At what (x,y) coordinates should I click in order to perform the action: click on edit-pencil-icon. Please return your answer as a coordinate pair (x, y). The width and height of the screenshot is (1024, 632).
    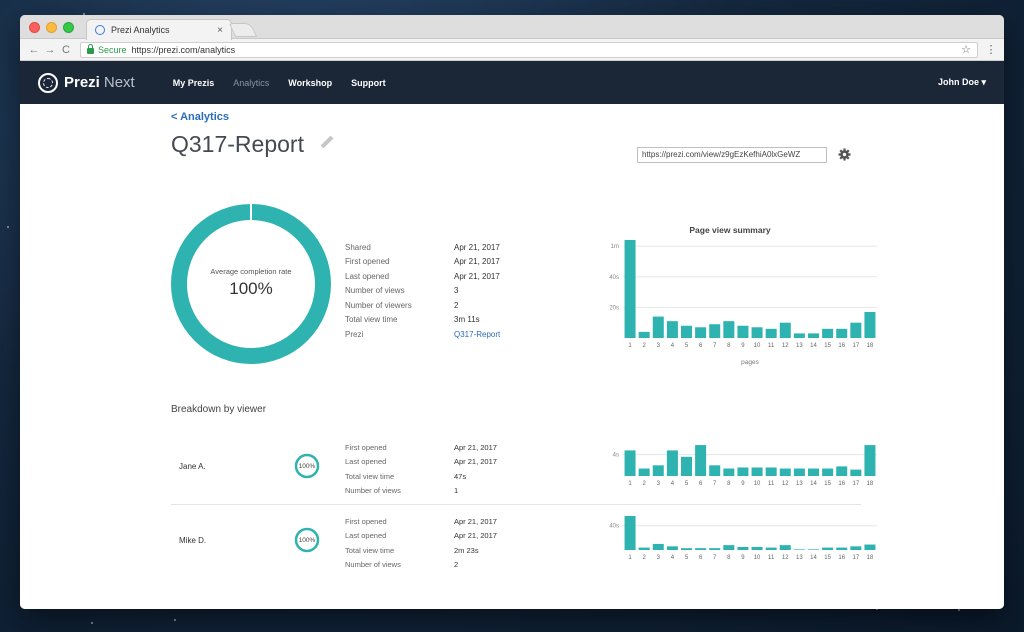
    Looking at the image, I should click on (327, 142).